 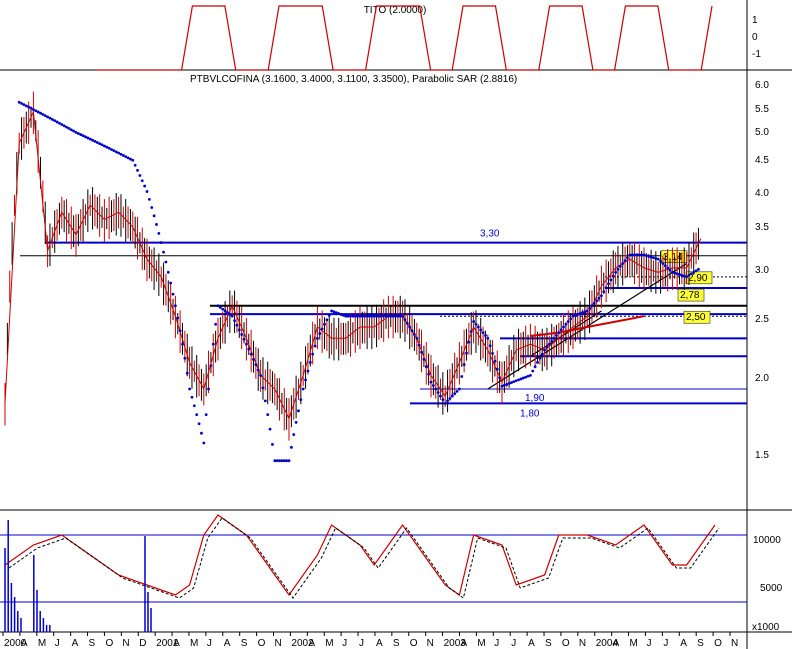 I want to click on level-label-box, so click(x=691, y=295).